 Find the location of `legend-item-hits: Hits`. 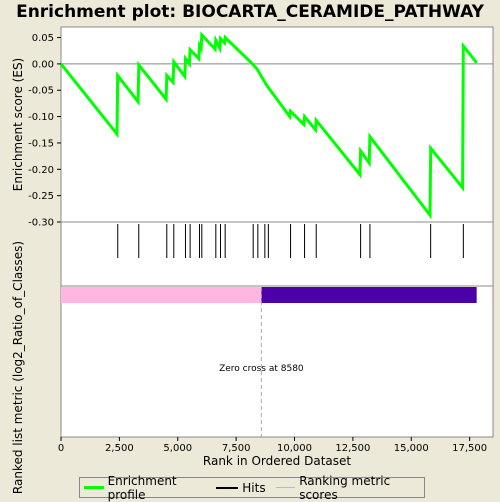

legend-item-hits: Hits is located at coordinates (241, 487).